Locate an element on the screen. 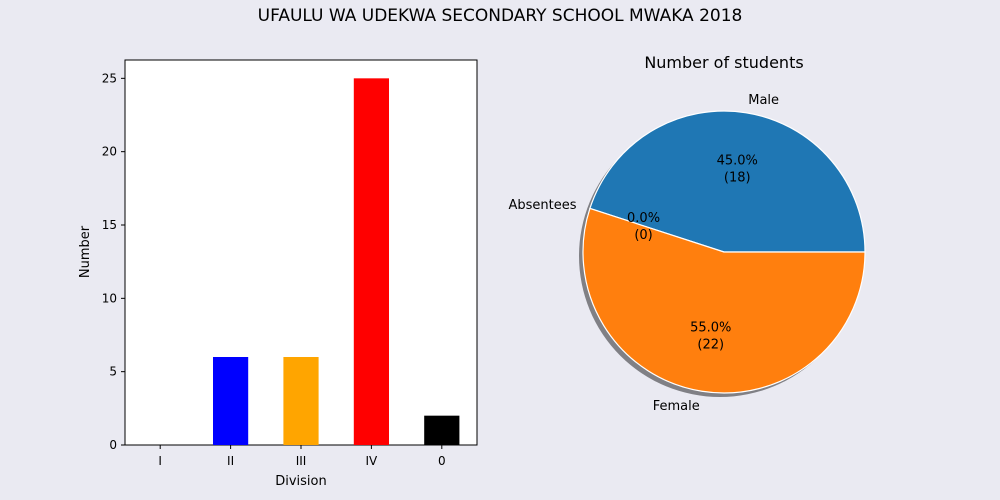 The height and width of the screenshot is (500, 1000). pie-label: Male is located at coordinates (763, 100).